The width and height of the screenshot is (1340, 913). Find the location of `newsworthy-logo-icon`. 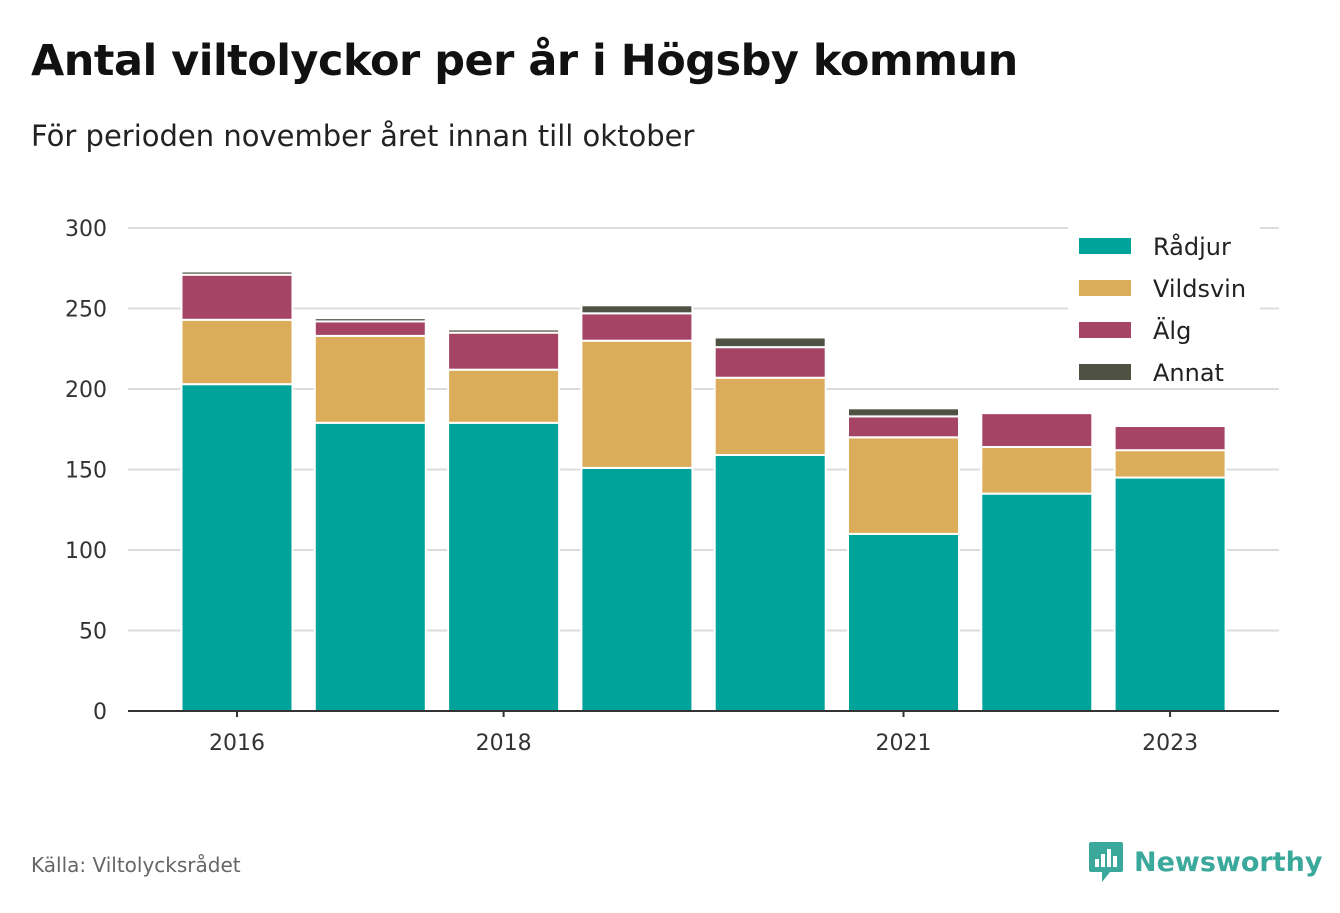

newsworthy-logo-icon is located at coordinates (1106, 862).